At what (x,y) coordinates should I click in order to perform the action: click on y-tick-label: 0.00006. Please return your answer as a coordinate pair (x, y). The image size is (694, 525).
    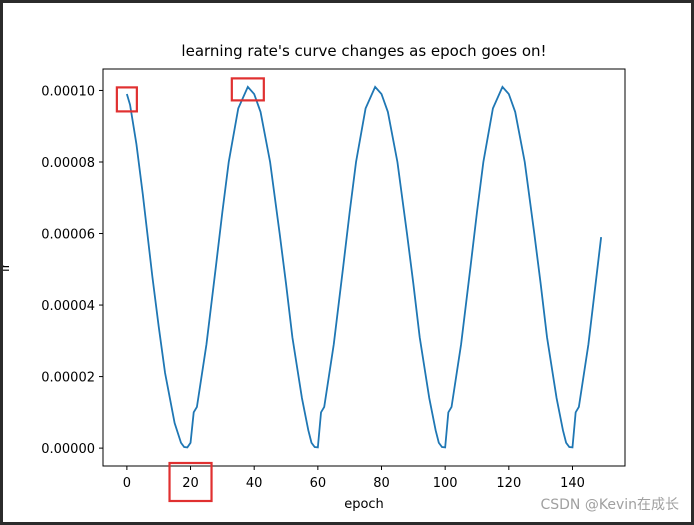
    Looking at the image, I should click on (68, 235).